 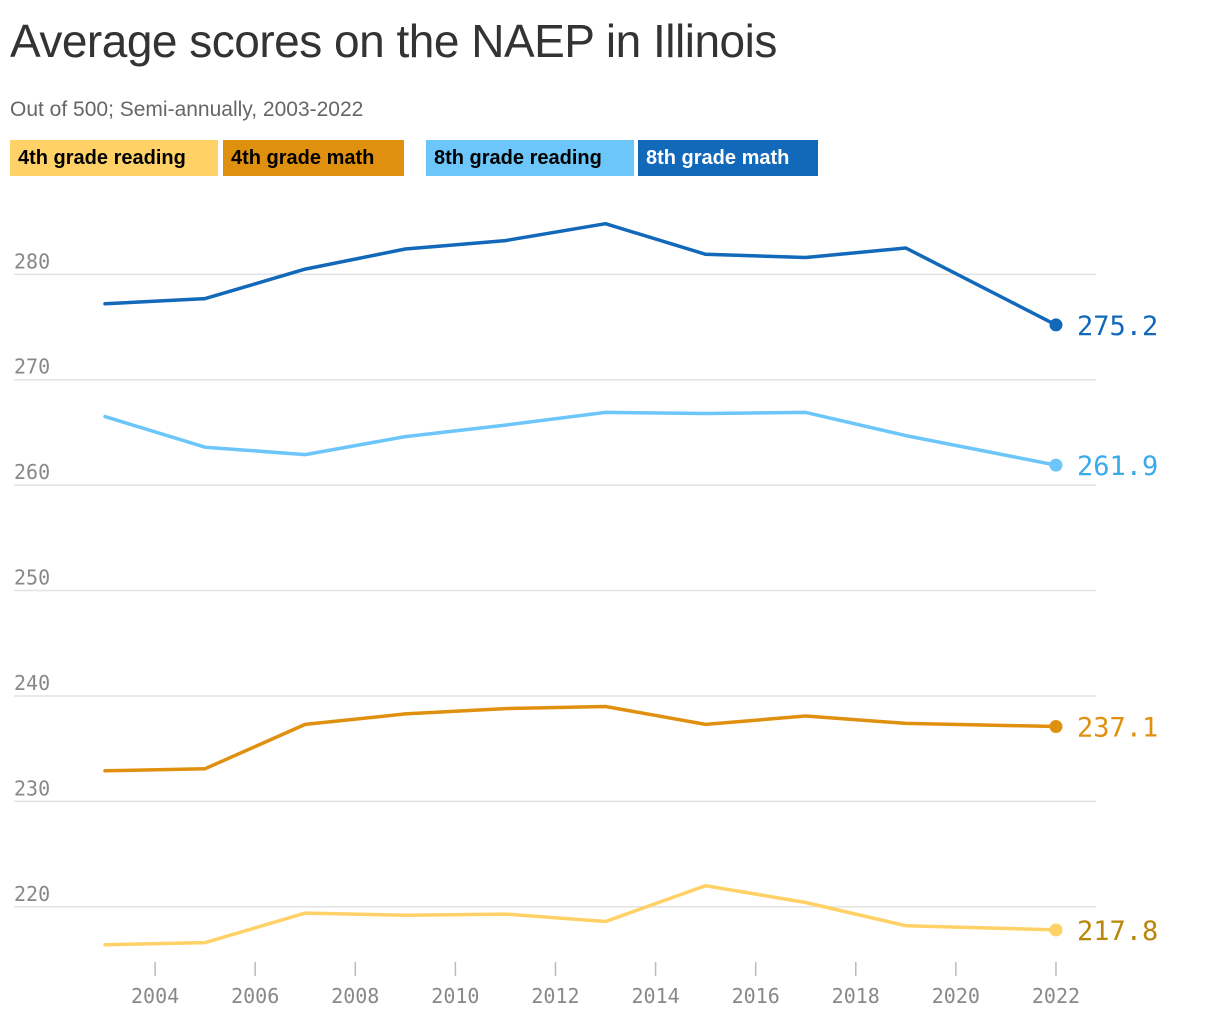 I want to click on end-point-4th-grade-reading, so click(x=1056, y=930).